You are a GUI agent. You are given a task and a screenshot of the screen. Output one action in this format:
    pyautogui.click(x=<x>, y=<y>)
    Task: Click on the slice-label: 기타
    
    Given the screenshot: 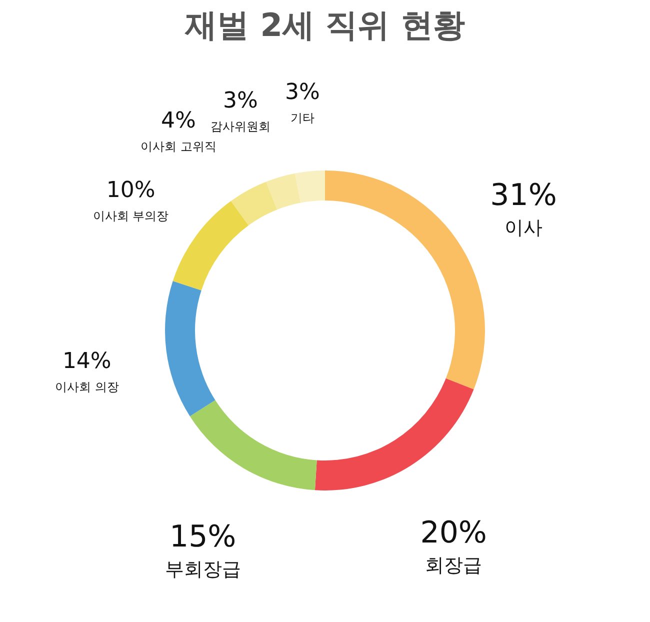 What is the action you would take?
    pyautogui.click(x=302, y=118)
    